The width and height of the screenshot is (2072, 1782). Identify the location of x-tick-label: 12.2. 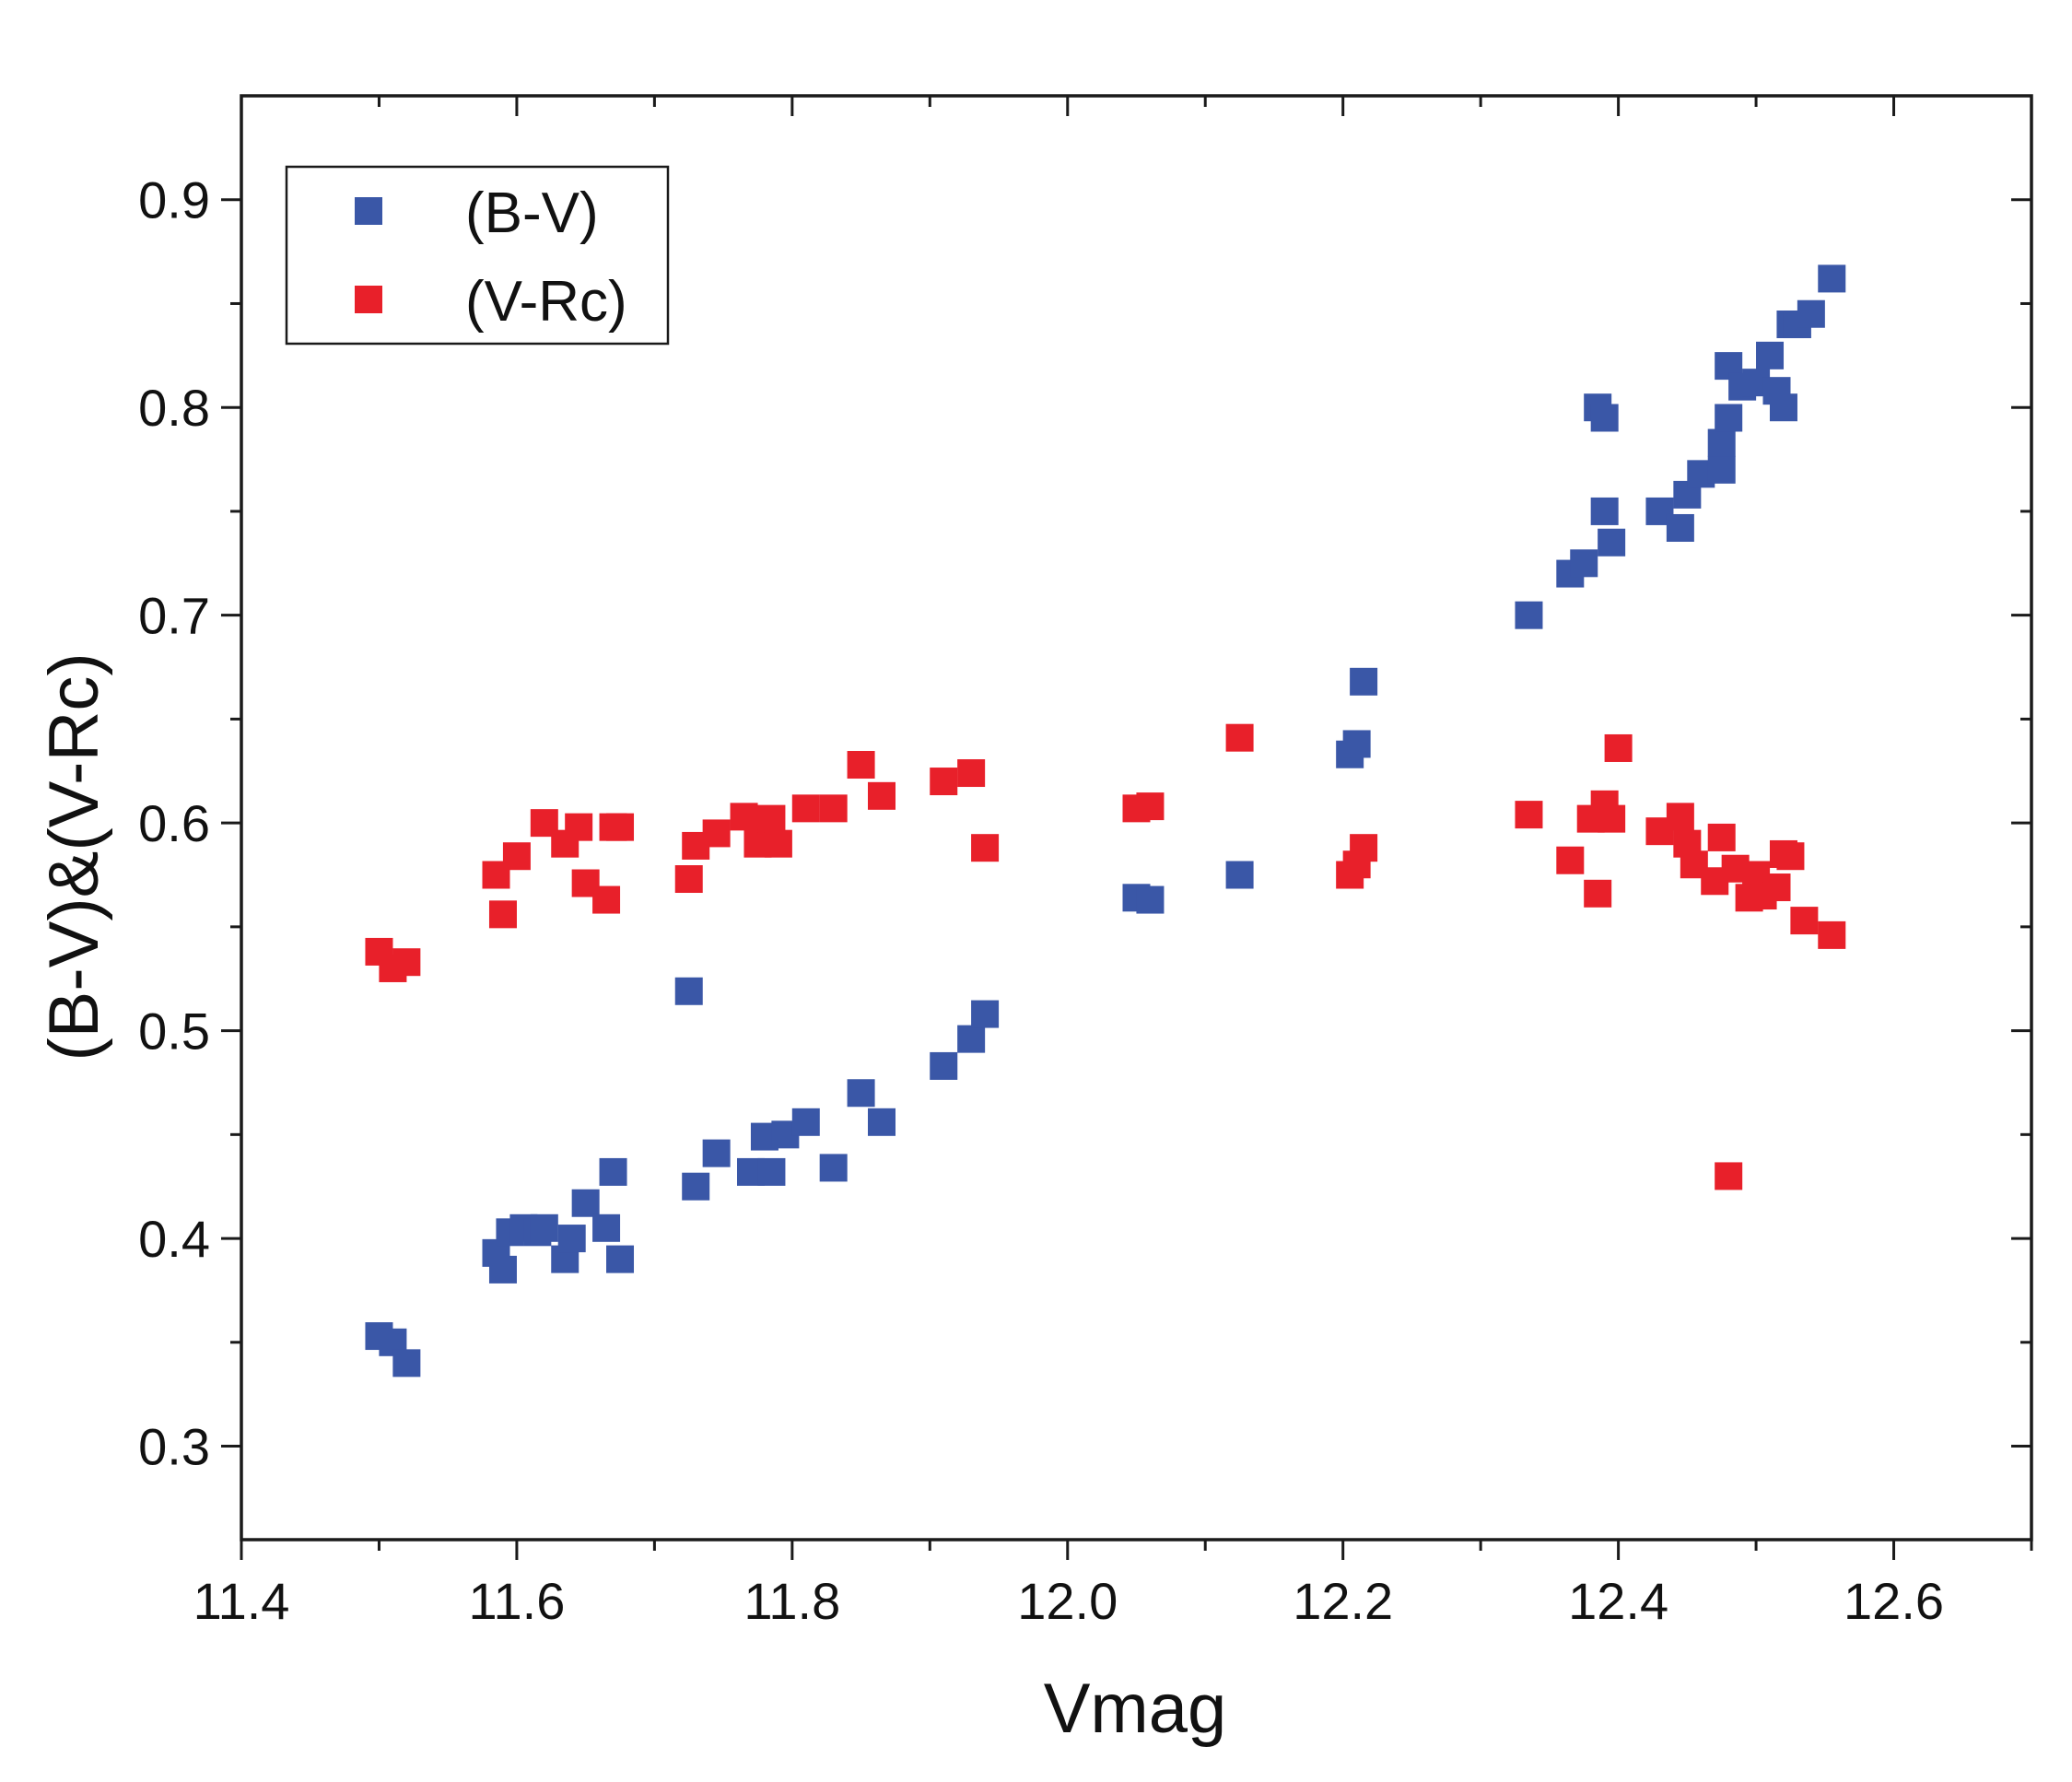
(1343, 1601).